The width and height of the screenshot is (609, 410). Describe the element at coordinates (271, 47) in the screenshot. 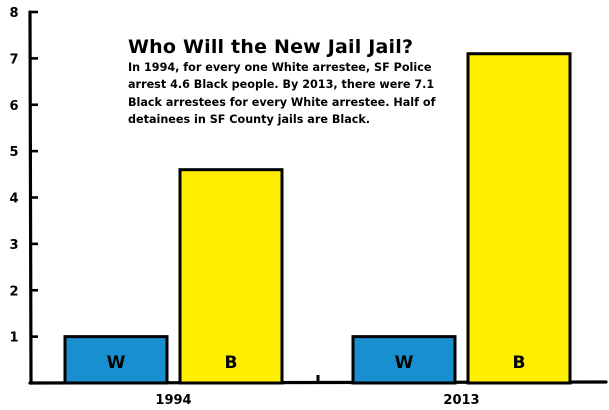

I see `chart-title: Who Will the New Jail Jail?` at that location.